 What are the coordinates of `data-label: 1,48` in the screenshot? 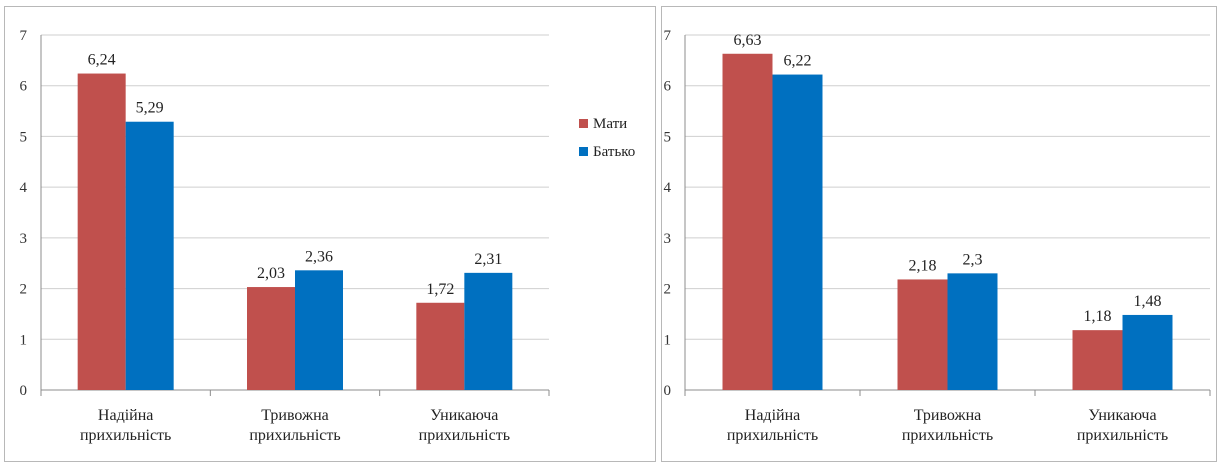 It's located at (1148, 301).